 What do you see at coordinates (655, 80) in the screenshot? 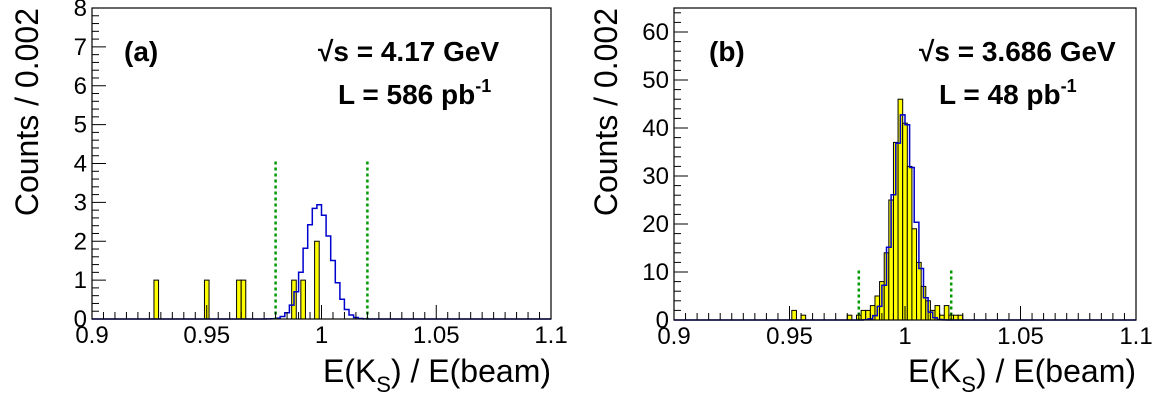
I see `y-tick-label: 50` at bounding box center [655, 80].